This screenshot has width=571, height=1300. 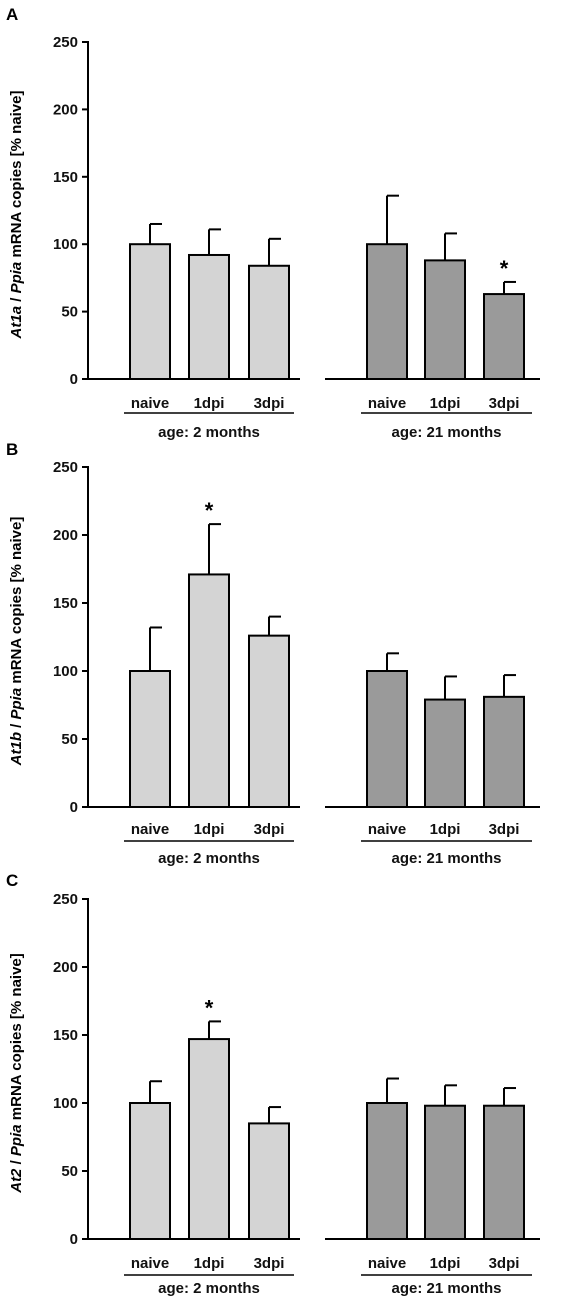 I want to click on y-axis-label-gene: At2, so click(x=16, y=1181).